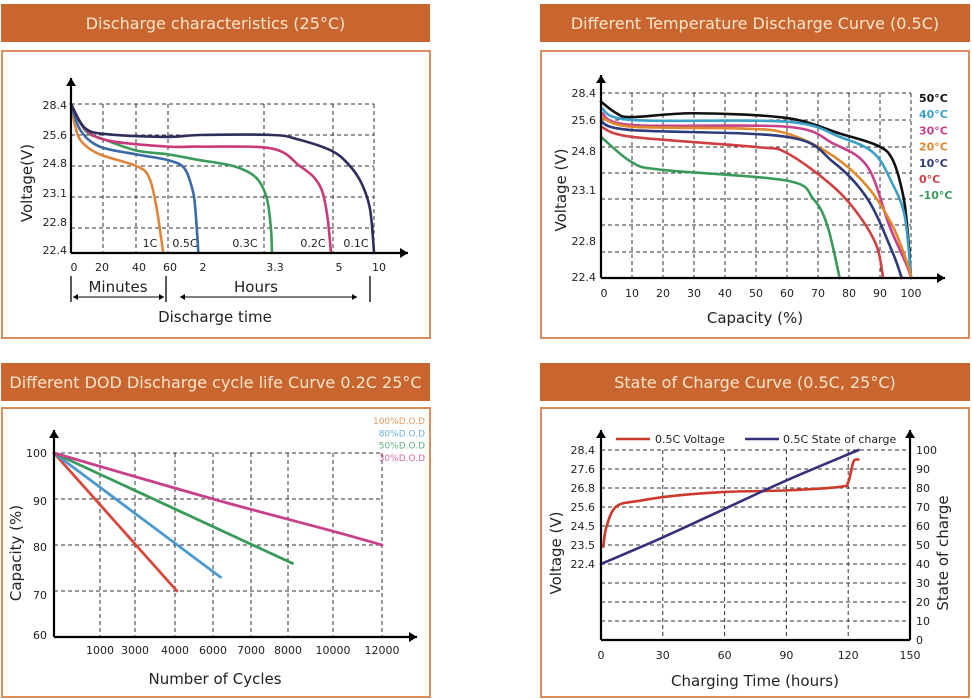 The height and width of the screenshot is (699, 972). I want to click on chart2-legend-item: 20°C, so click(933, 147).